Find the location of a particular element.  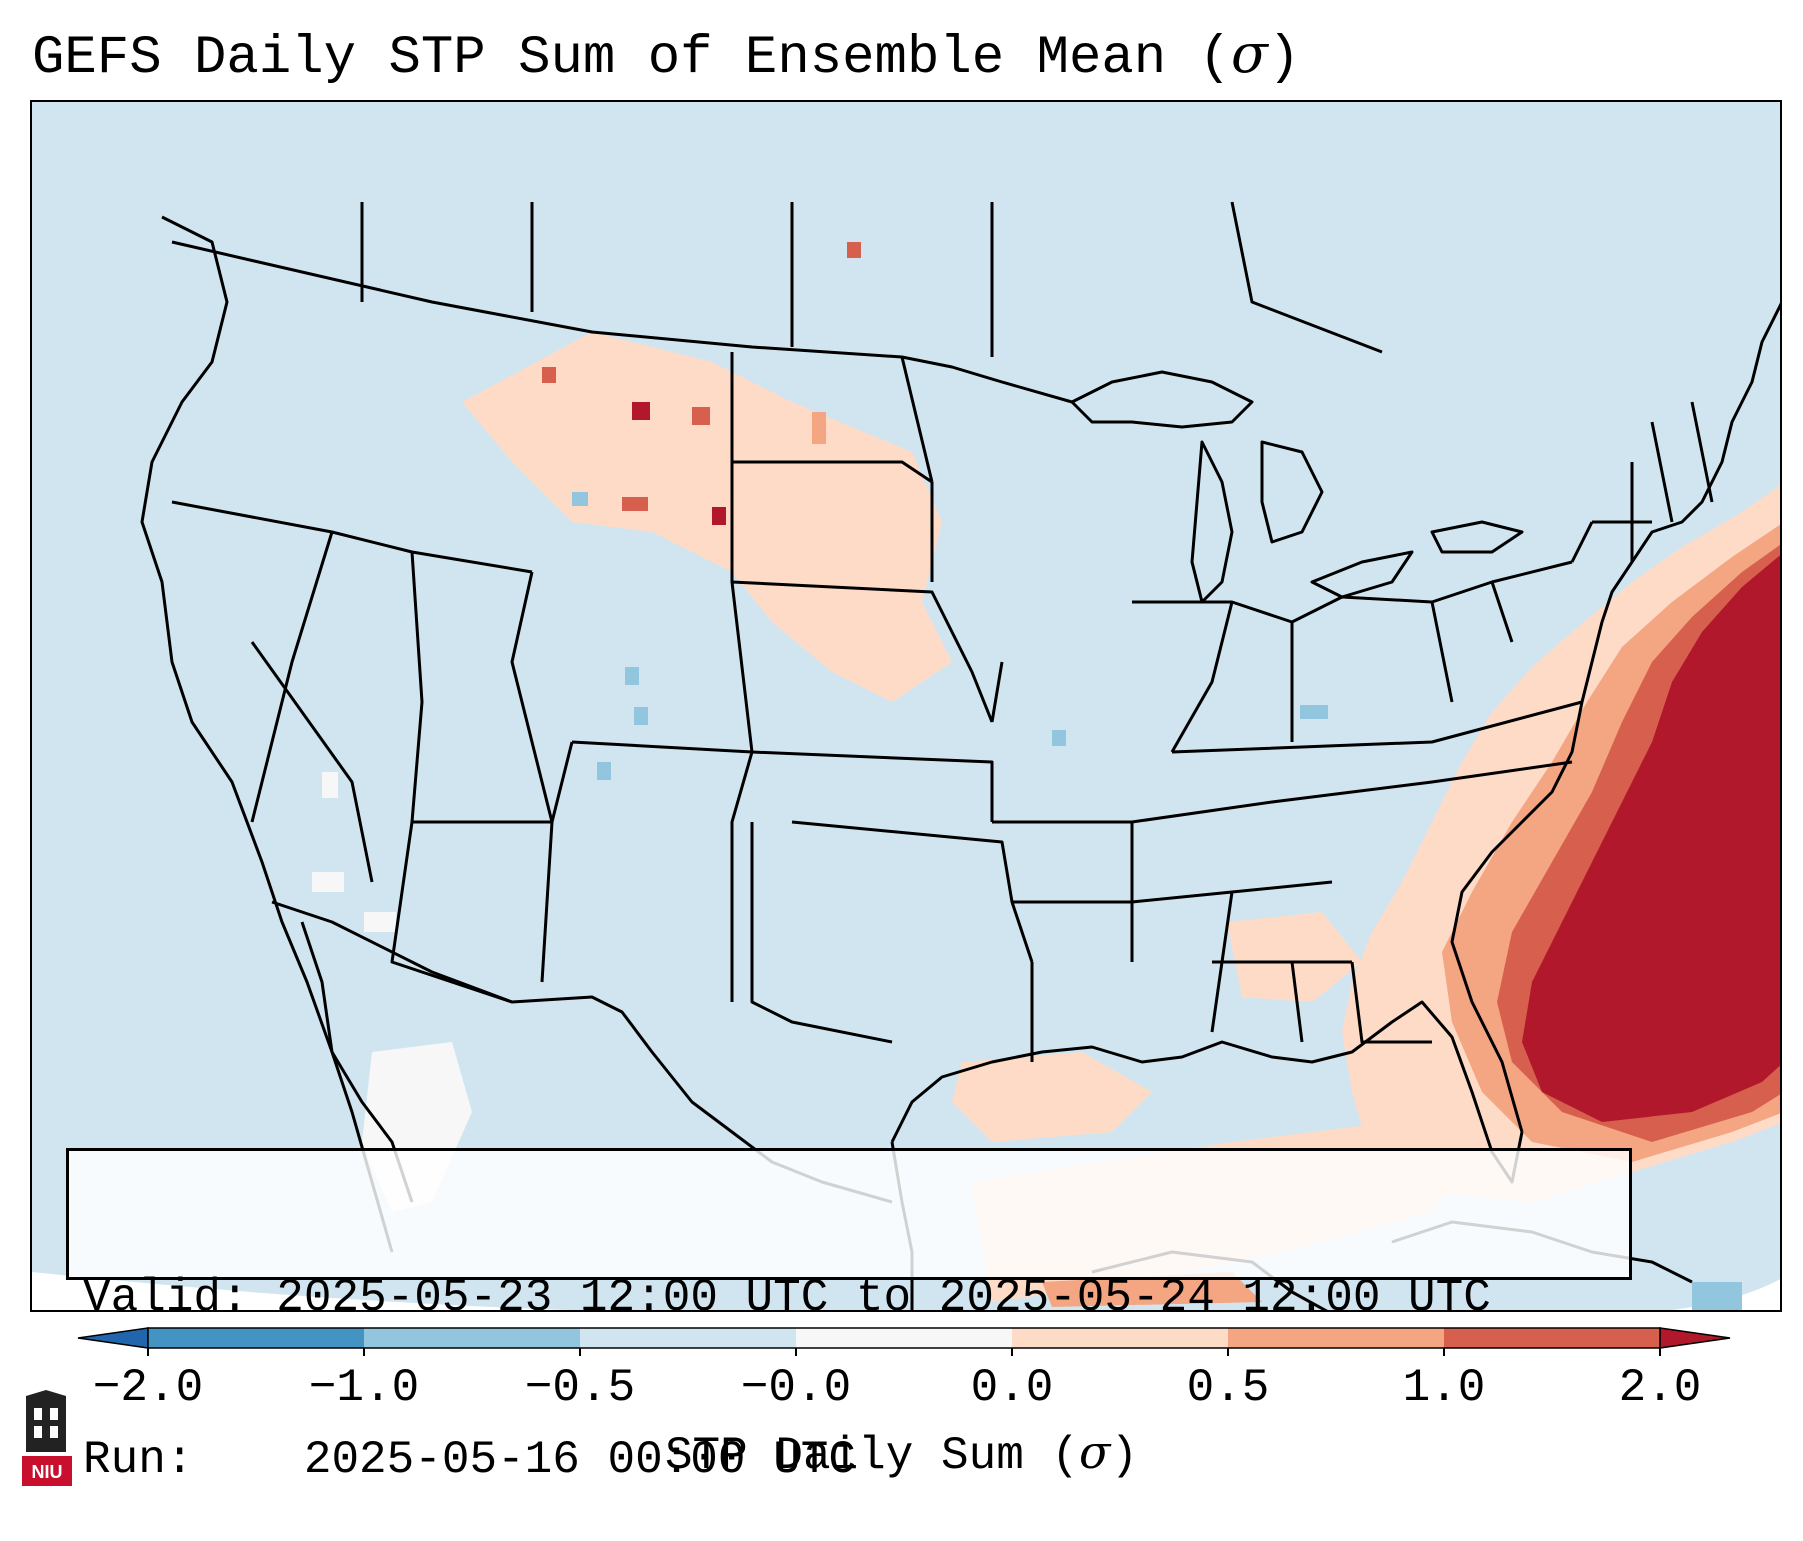

stp-region-darkred is located at coordinates (1651, 838).